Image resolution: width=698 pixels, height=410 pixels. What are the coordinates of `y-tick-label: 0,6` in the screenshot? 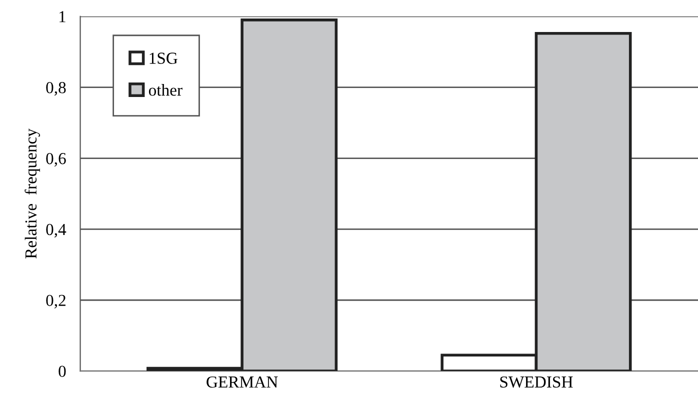 It's located at (56, 159).